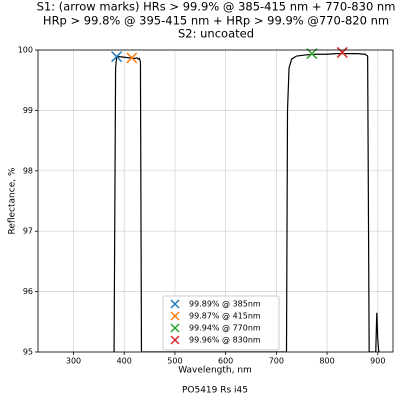 This screenshot has height=404, width=400. I want to click on x-tick-label: 800, so click(326, 361).